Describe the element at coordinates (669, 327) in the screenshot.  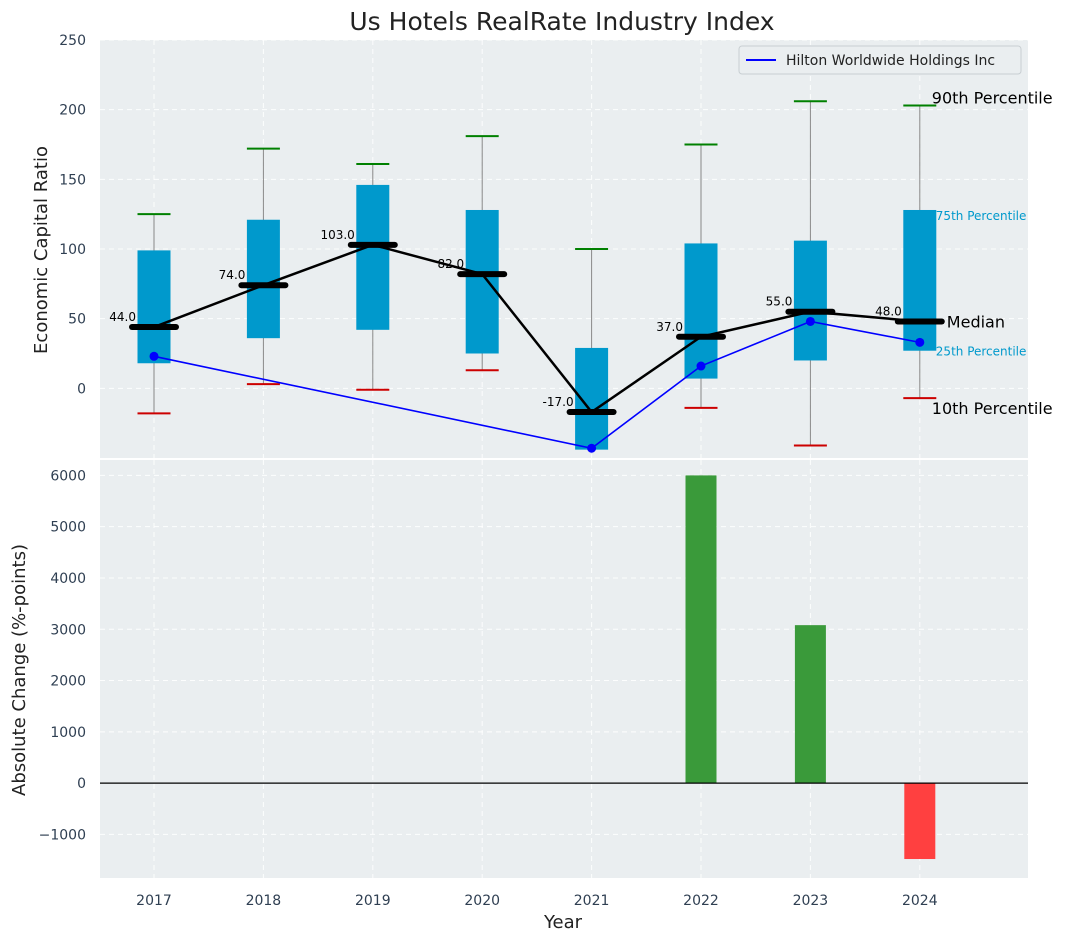
I see `median-value-label: 37.0` at that location.